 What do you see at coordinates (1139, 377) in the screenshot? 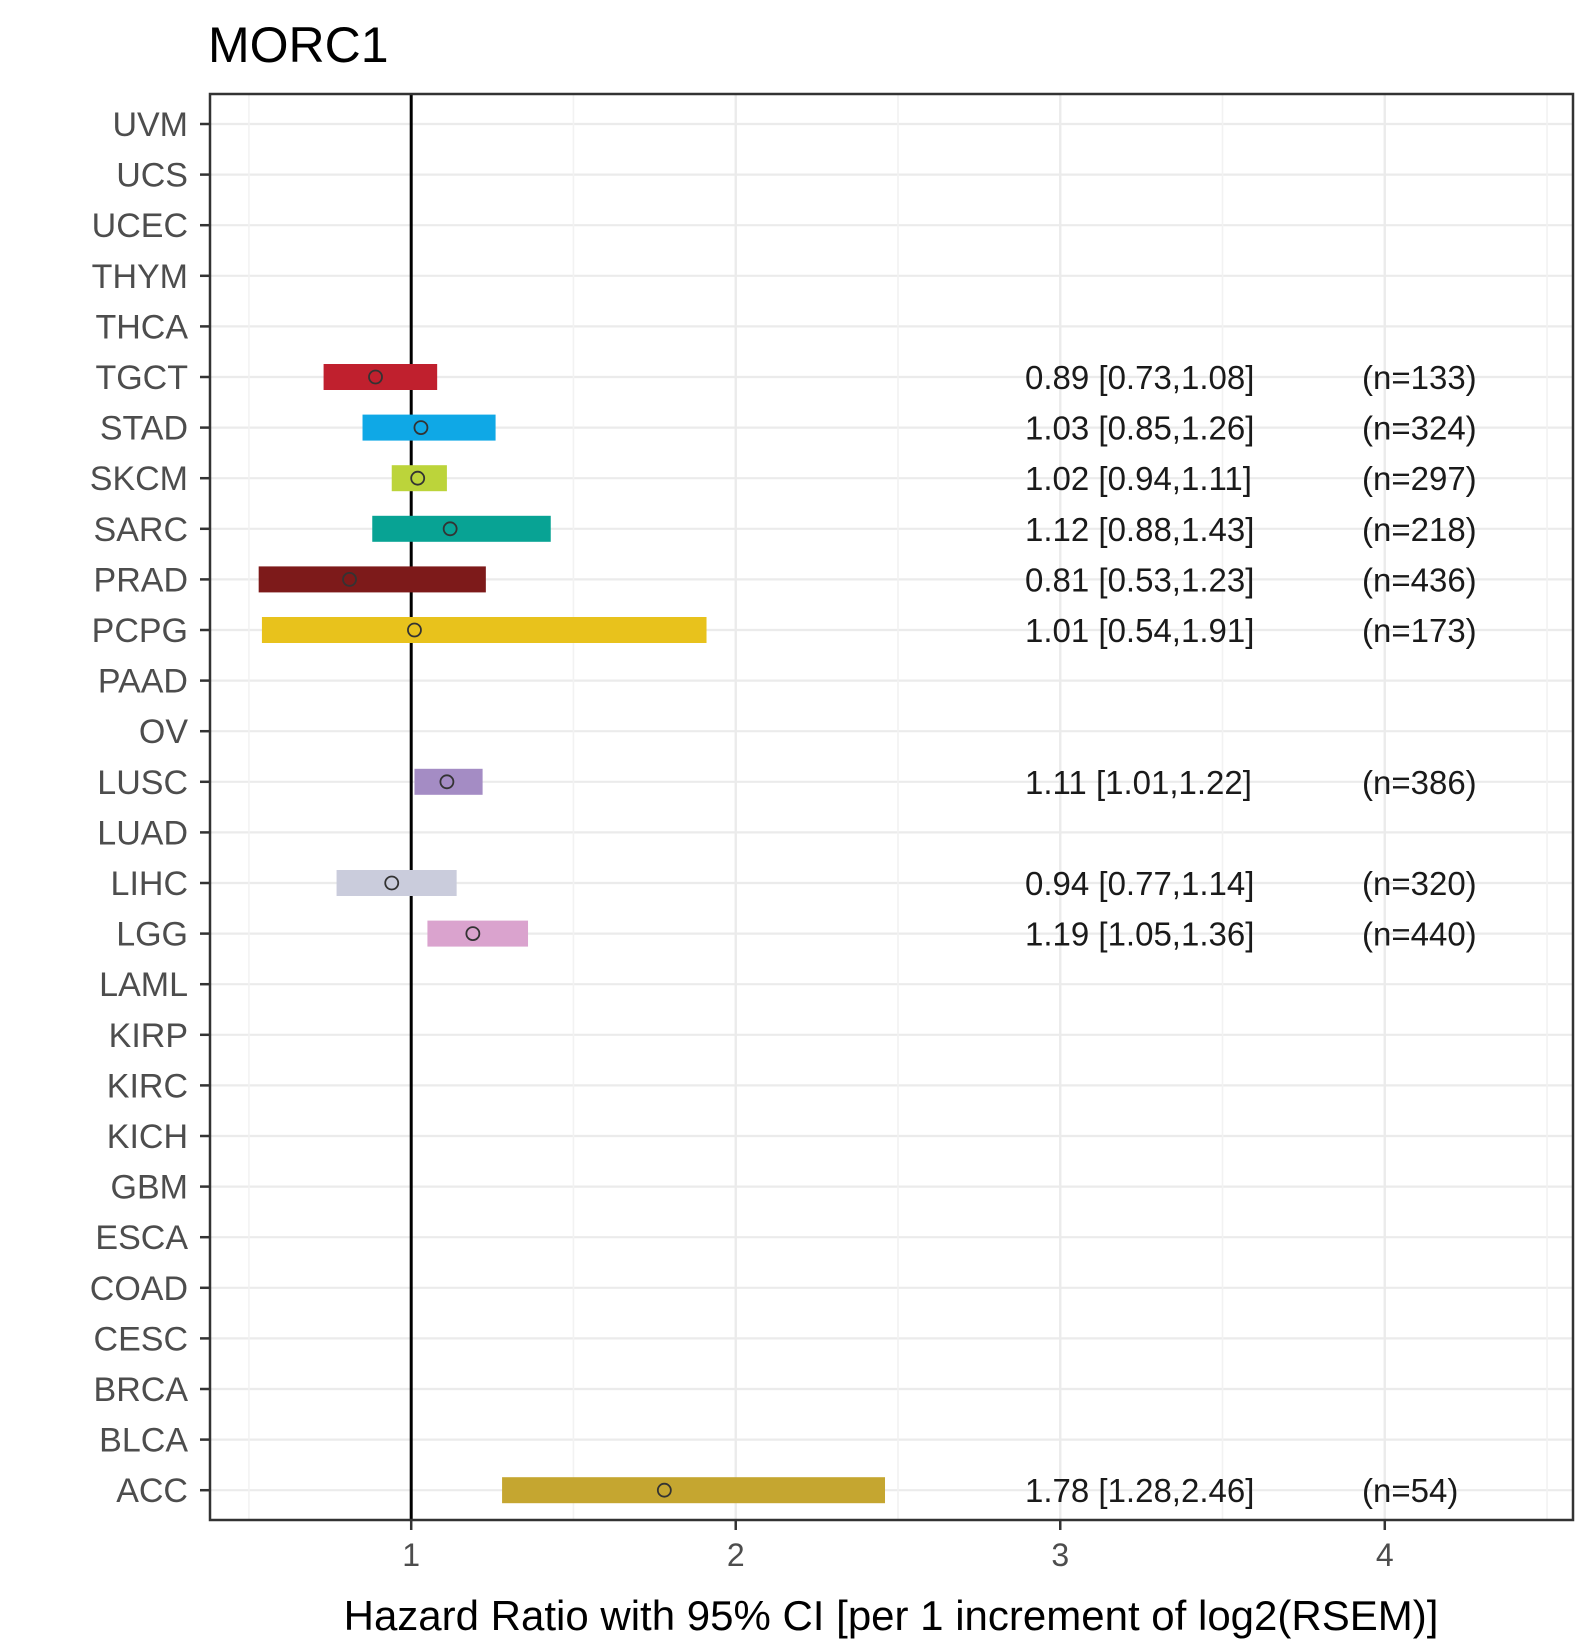
I see `hr-label-tgct: 0.89 [0.73,1.08]` at bounding box center [1139, 377].